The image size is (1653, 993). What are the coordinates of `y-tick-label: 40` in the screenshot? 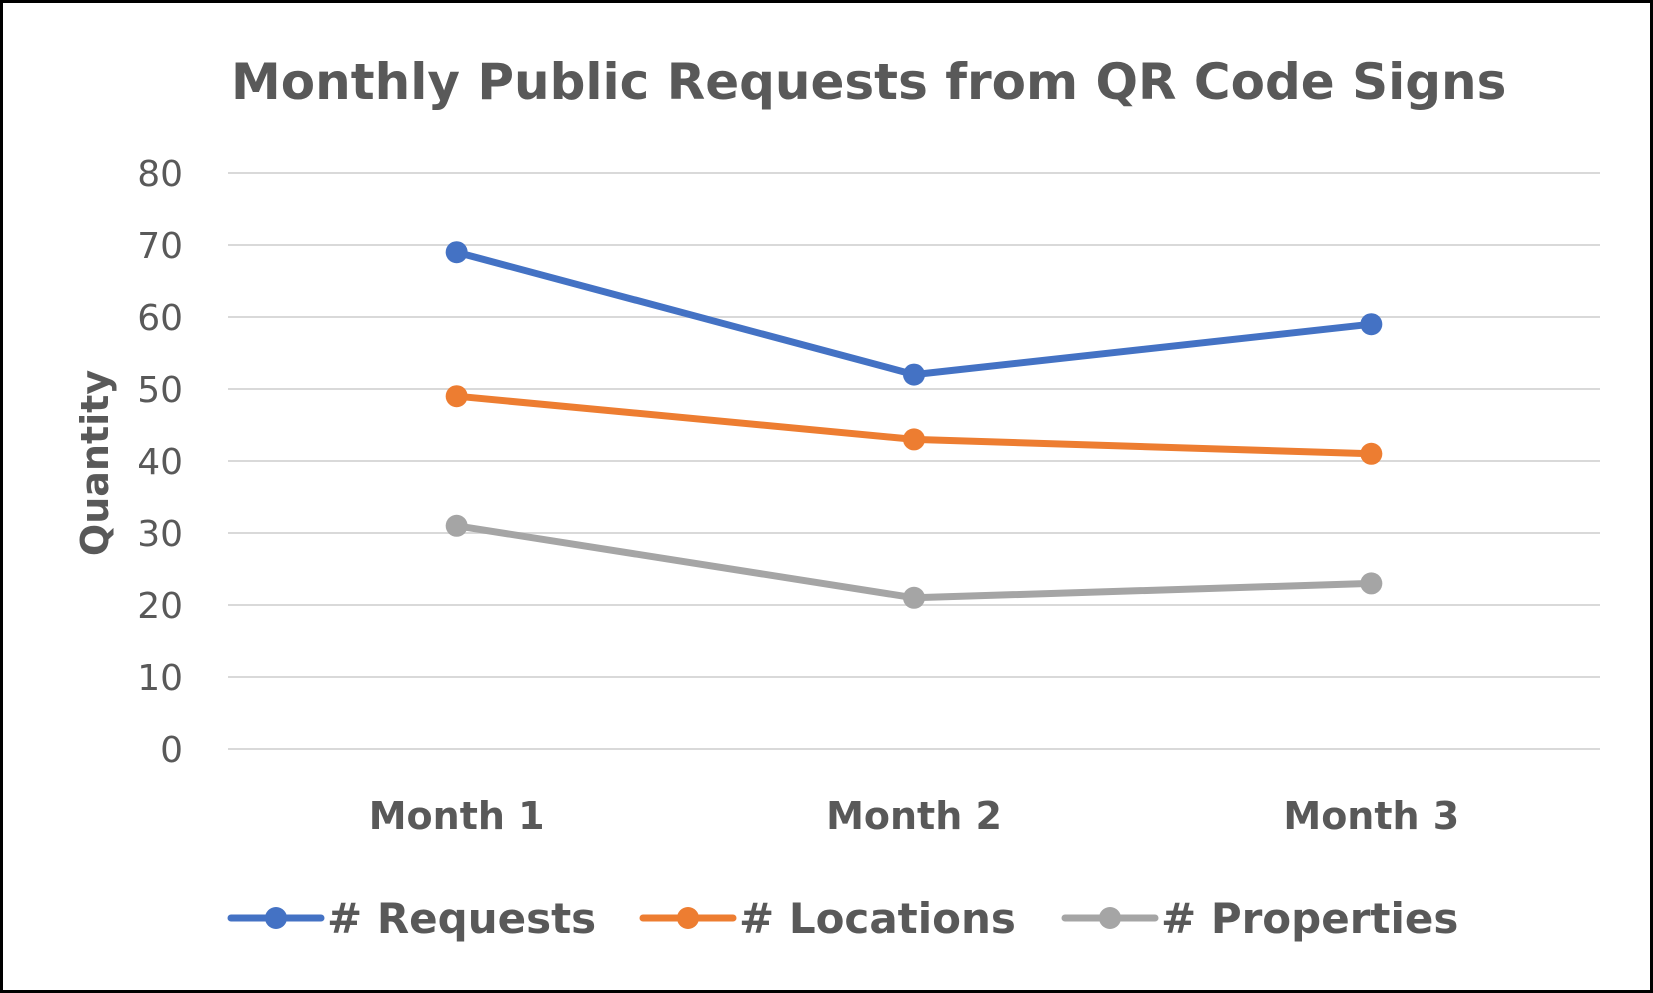 It's located at (160, 462).